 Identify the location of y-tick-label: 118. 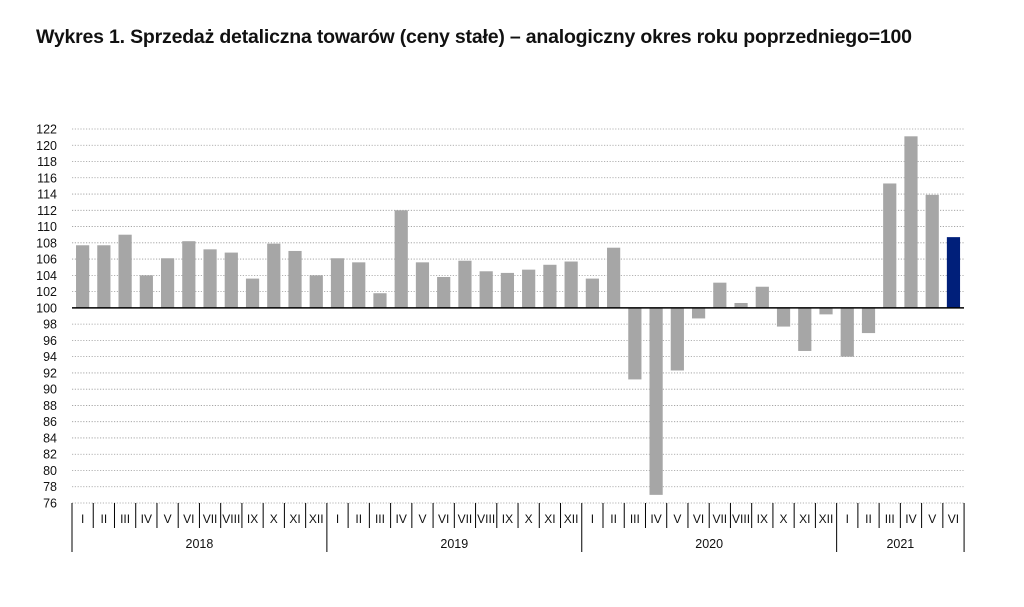
(47, 162).